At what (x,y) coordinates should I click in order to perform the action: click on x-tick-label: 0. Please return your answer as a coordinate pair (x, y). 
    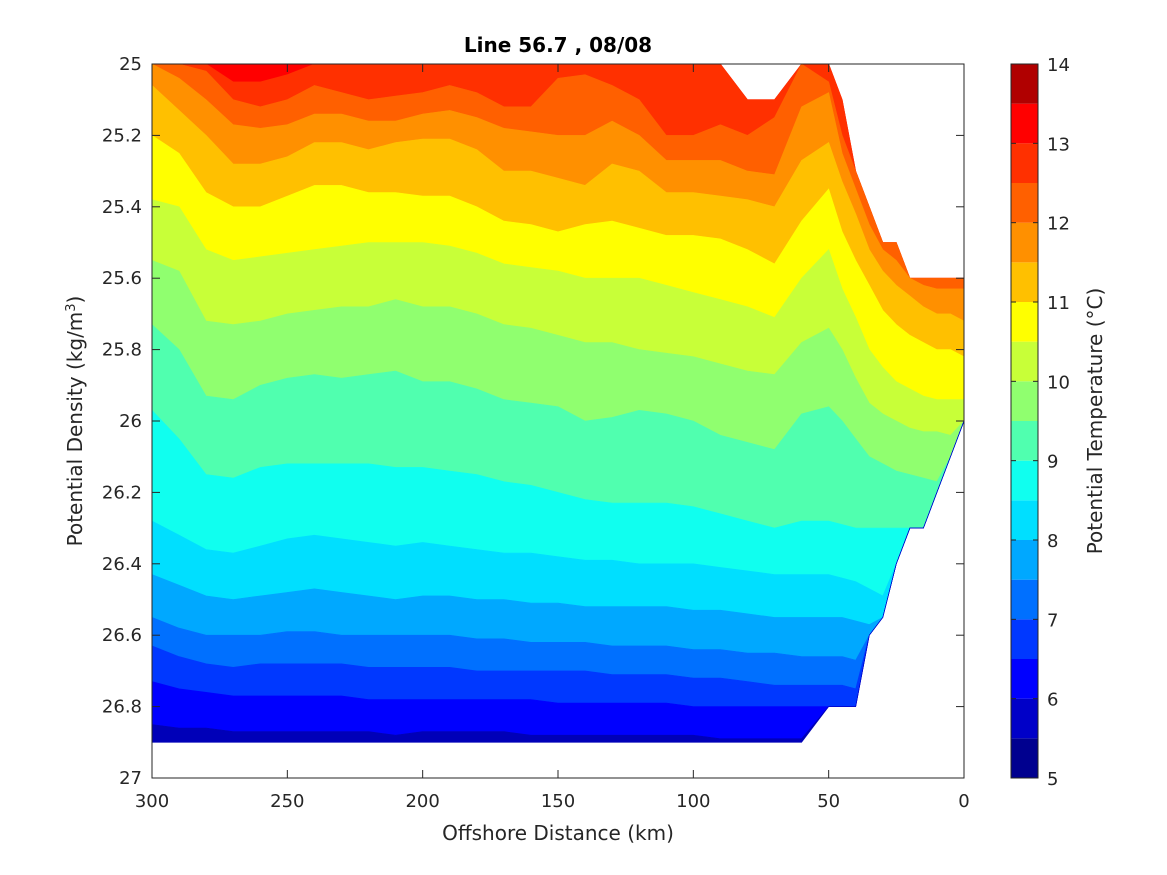
    Looking at the image, I should click on (963, 801).